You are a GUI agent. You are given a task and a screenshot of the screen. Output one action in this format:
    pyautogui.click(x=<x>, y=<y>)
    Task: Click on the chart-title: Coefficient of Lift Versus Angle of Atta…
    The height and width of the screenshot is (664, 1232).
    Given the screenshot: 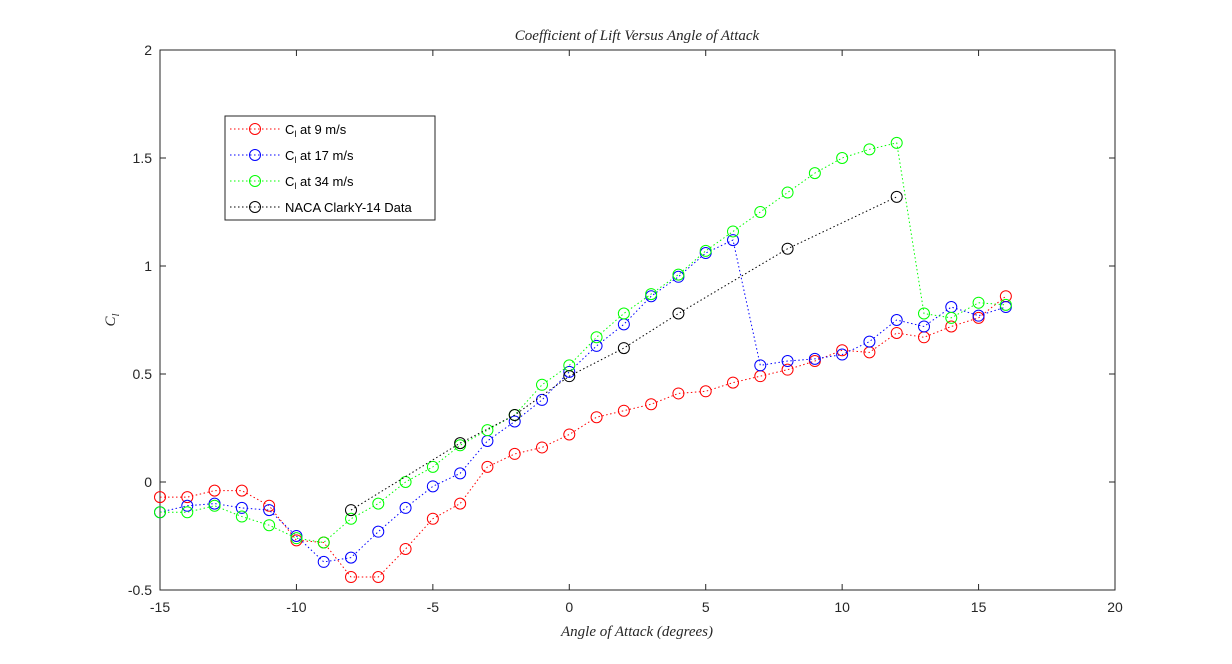 What is the action you would take?
    pyautogui.click(x=637, y=36)
    